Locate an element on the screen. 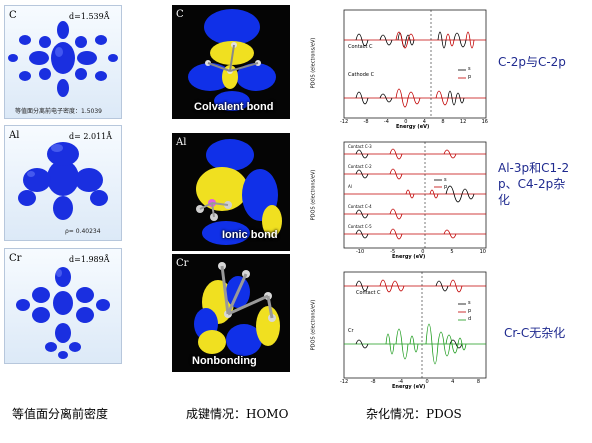 Image resolution: width=592 pixels, height=443 pixels. side-label-text: p、C4-2p杂 is located at coordinates (532, 184).